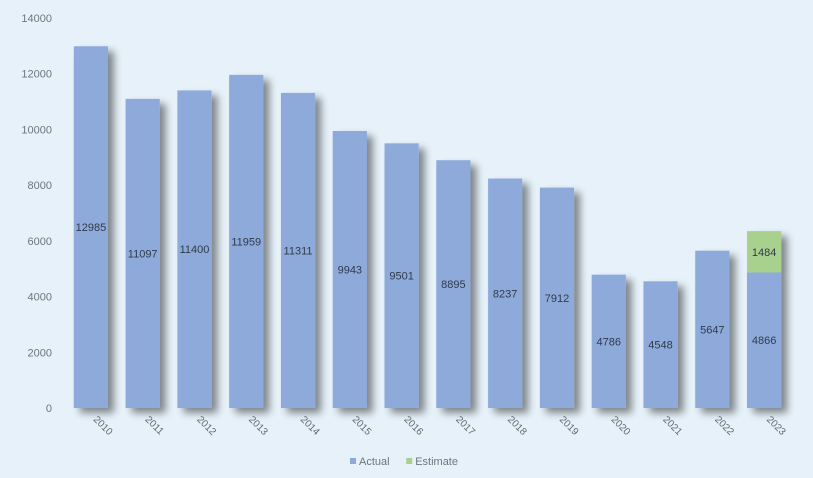 This screenshot has height=478, width=813. What do you see at coordinates (103, 426) in the screenshot?
I see `x-tick-label: 2010` at bounding box center [103, 426].